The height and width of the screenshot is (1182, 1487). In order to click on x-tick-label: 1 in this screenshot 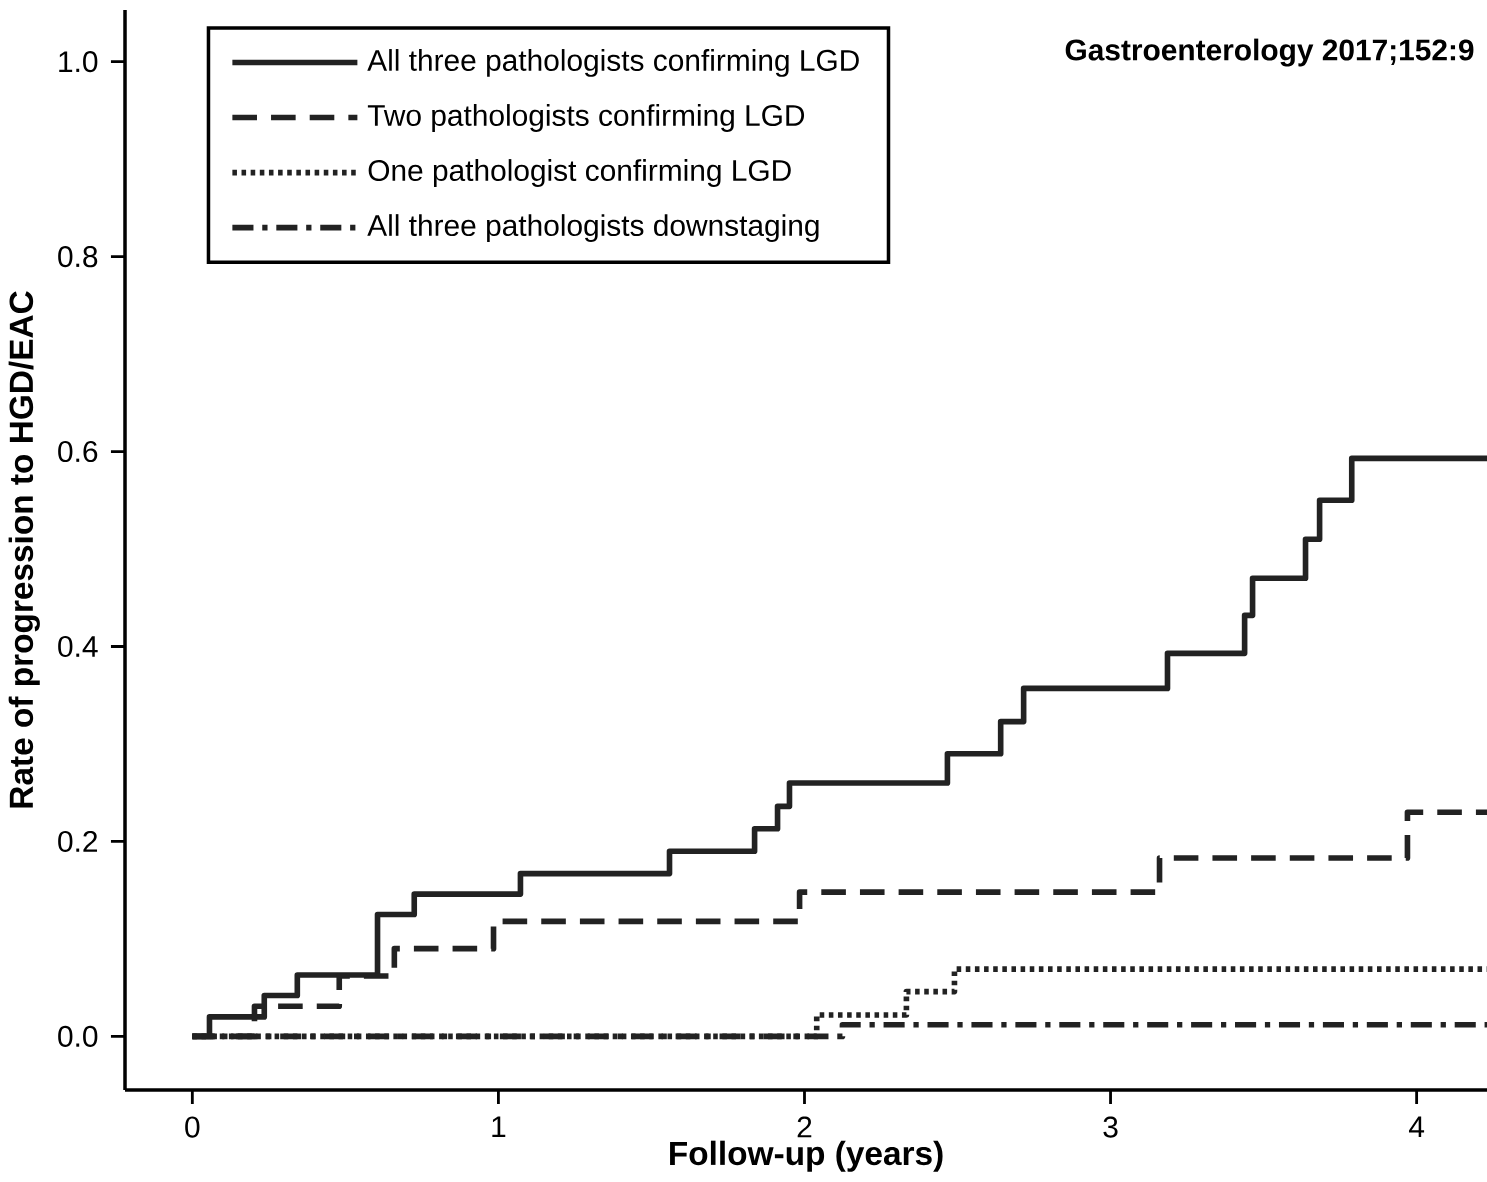, I will do `click(499, 1127)`.